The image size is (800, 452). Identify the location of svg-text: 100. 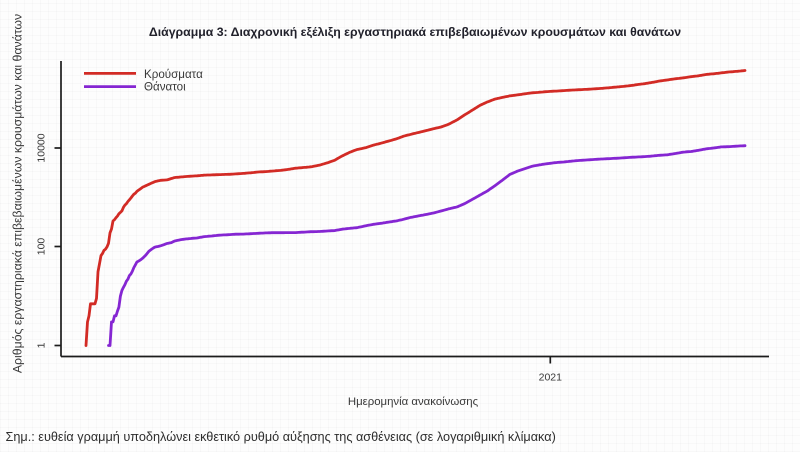
(42, 247).